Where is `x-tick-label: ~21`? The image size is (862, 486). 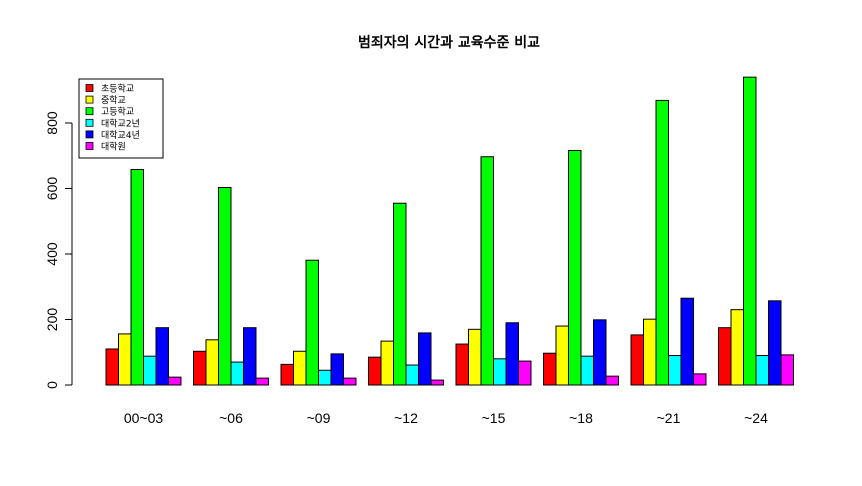 x-tick-label: ~21 is located at coordinates (669, 418).